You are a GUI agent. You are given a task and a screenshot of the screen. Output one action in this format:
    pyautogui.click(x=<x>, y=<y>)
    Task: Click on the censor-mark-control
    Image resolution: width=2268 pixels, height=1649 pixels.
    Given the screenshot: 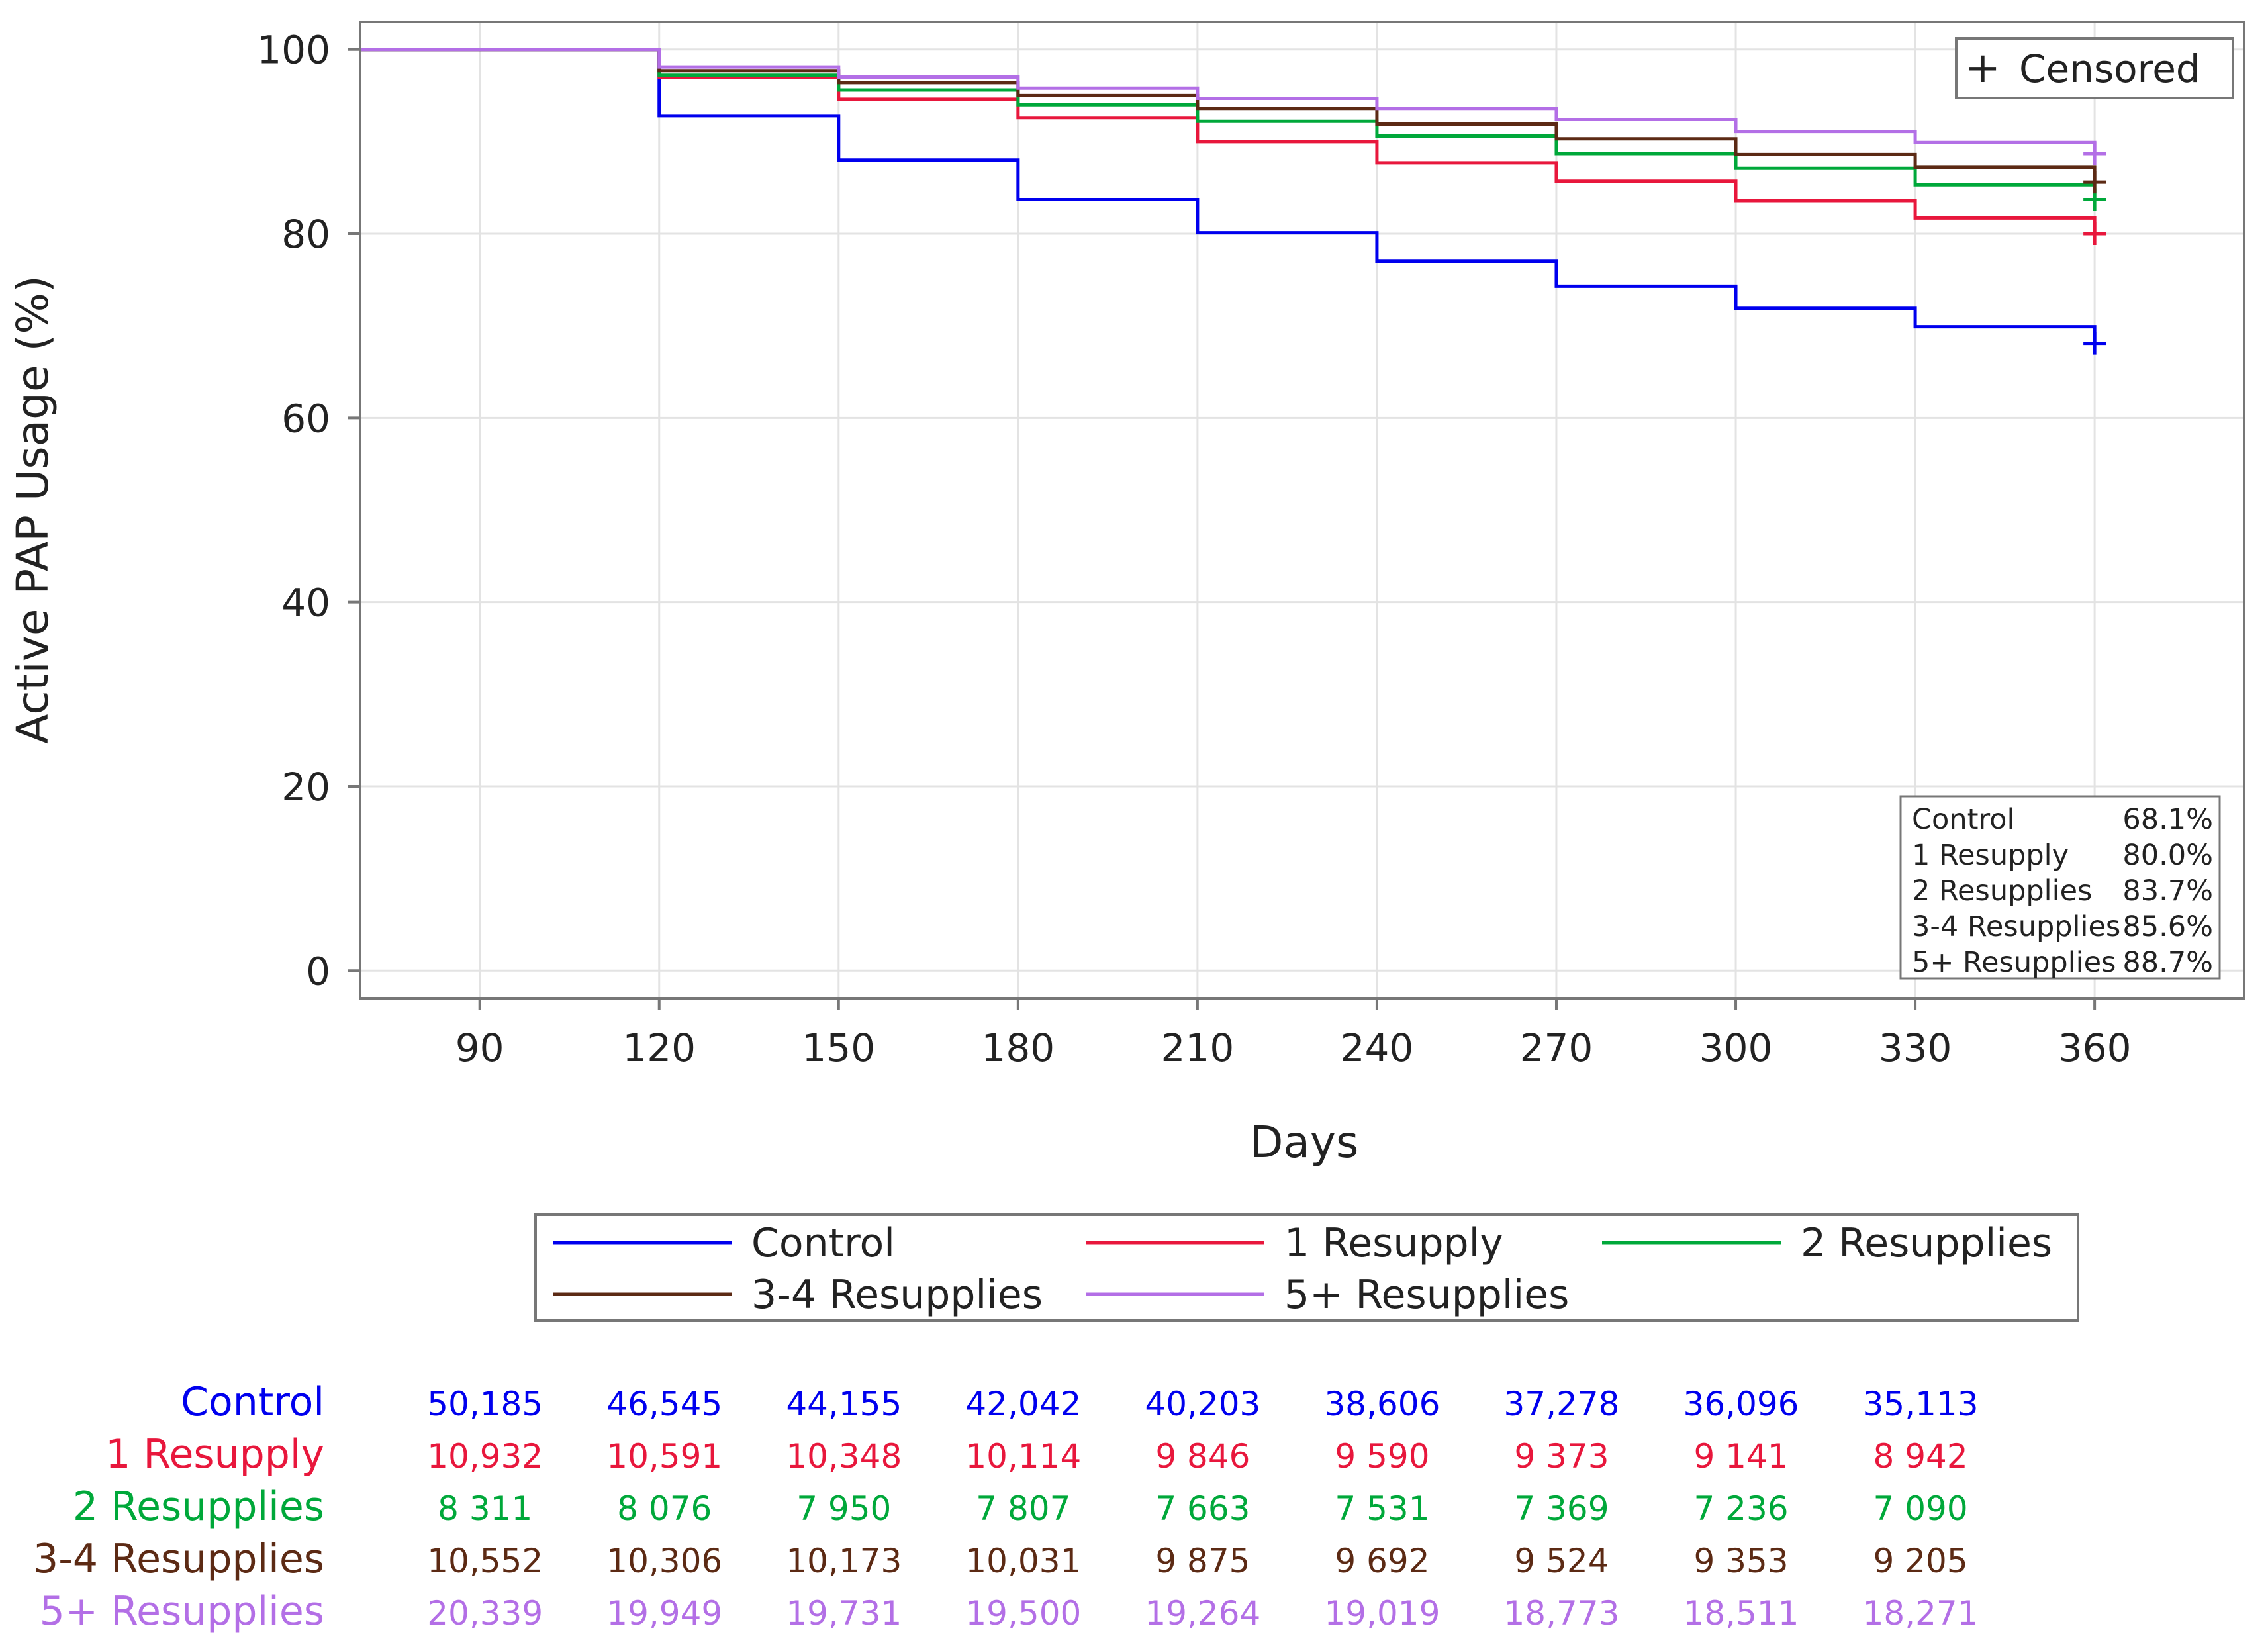 What is the action you would take?
    pyautogui.click(x=2095, y=343)
    